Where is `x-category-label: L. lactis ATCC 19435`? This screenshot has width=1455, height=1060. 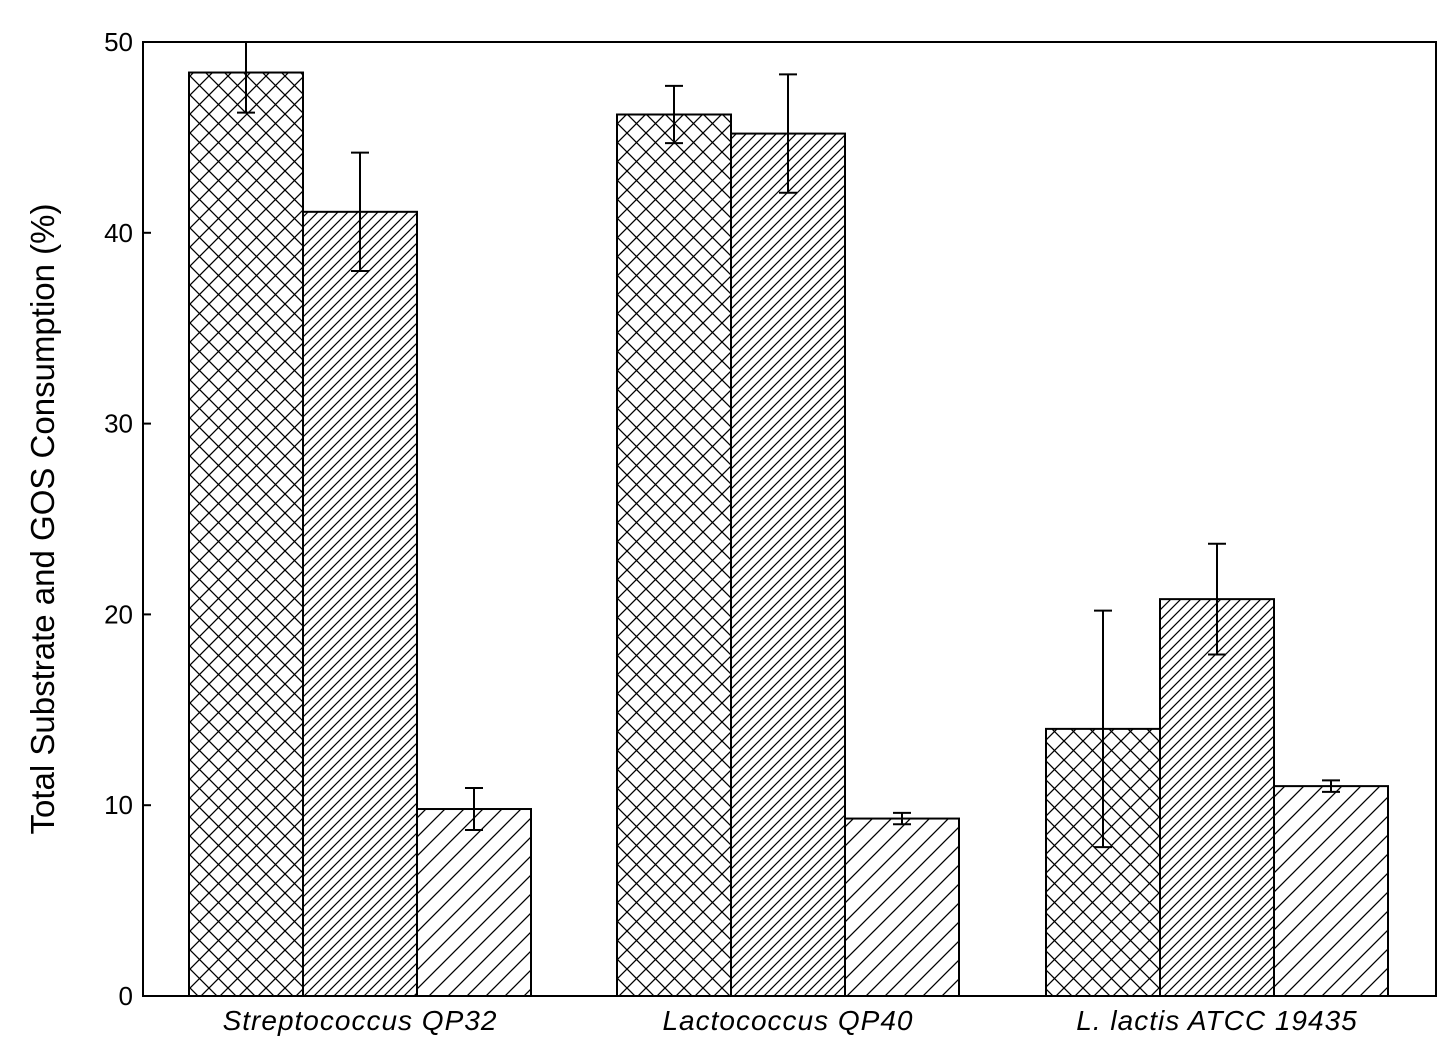 x-category-label: L. lactis ATCC 19435 is located at coordinates (1216, 1020).